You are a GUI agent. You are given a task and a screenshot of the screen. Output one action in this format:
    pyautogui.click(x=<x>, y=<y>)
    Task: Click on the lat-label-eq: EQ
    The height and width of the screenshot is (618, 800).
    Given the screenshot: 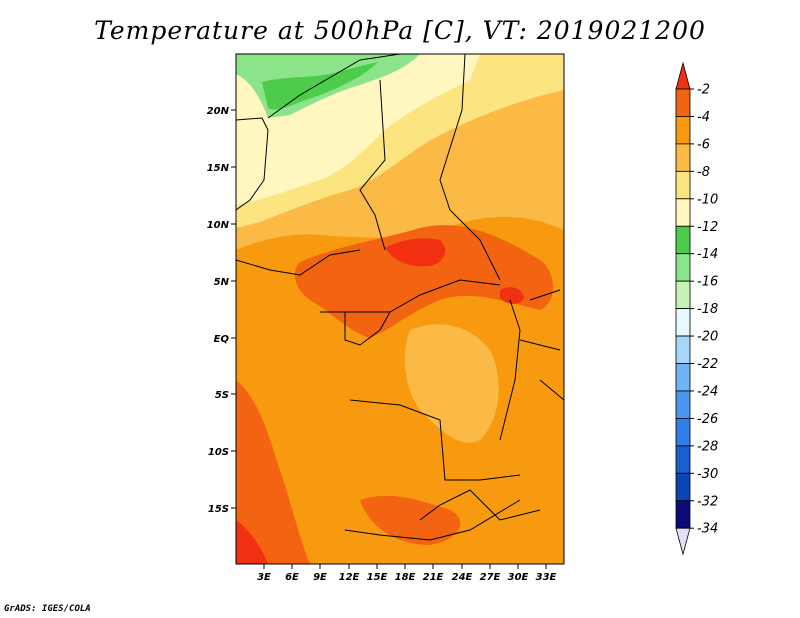 What is the action you would take?
    pyautogui.click(x=222, y=339)
    